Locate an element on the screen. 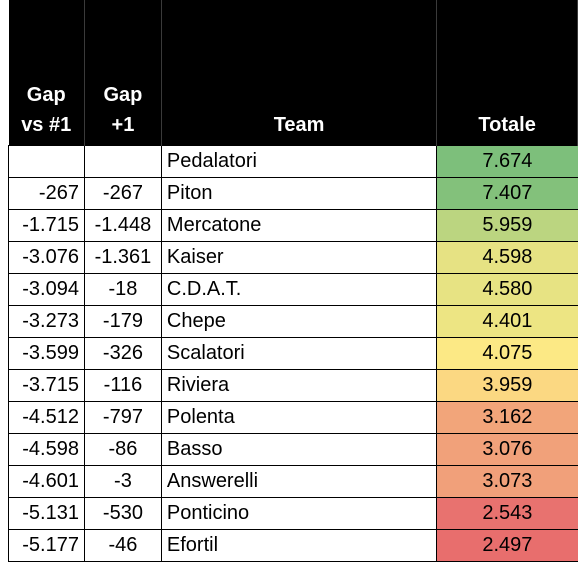 This screenshot has width=578, height=564. totale-cell: 4.580 is located at coordinates (507, 289).